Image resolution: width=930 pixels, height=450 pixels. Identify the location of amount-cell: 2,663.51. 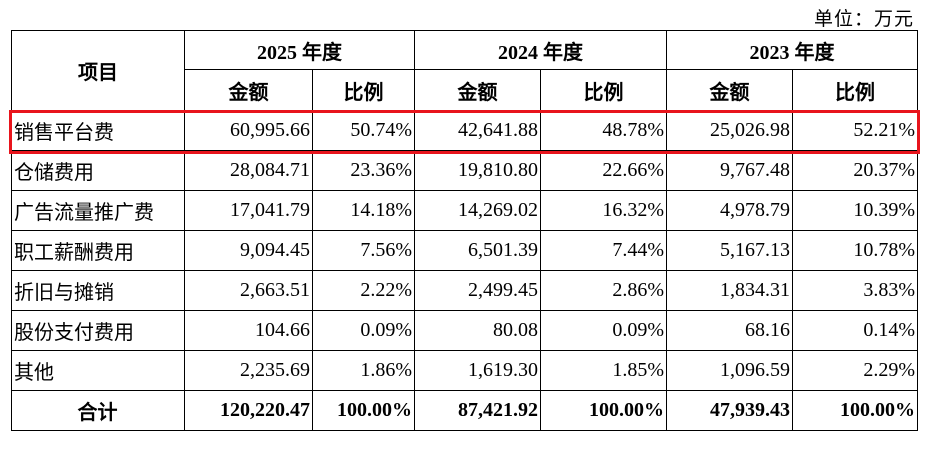
(248, 290).